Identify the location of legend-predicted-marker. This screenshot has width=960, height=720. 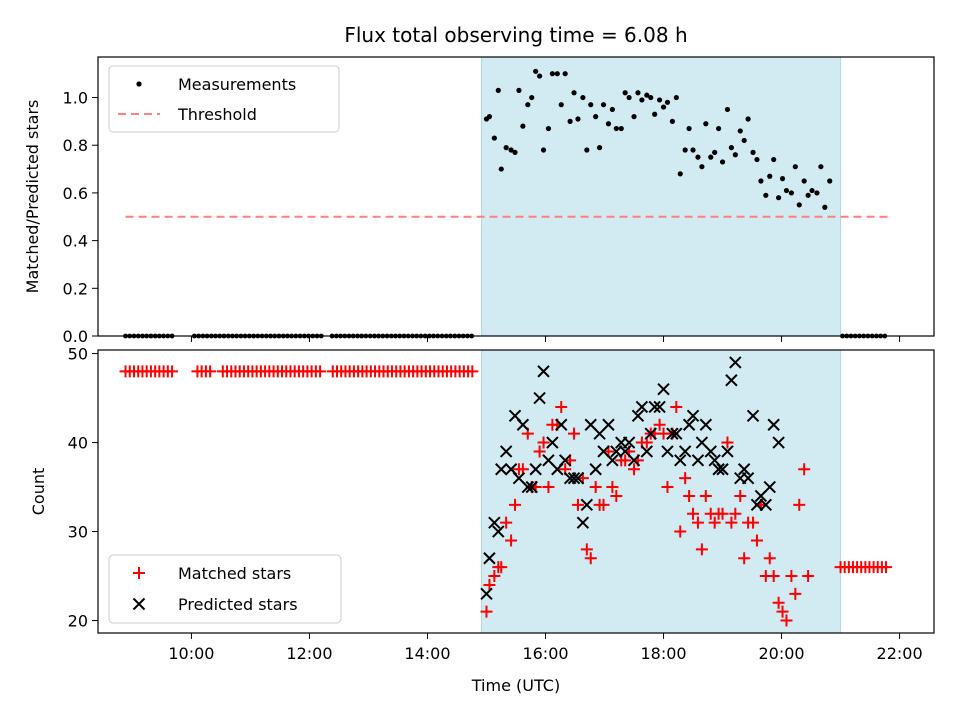
(139, 604).